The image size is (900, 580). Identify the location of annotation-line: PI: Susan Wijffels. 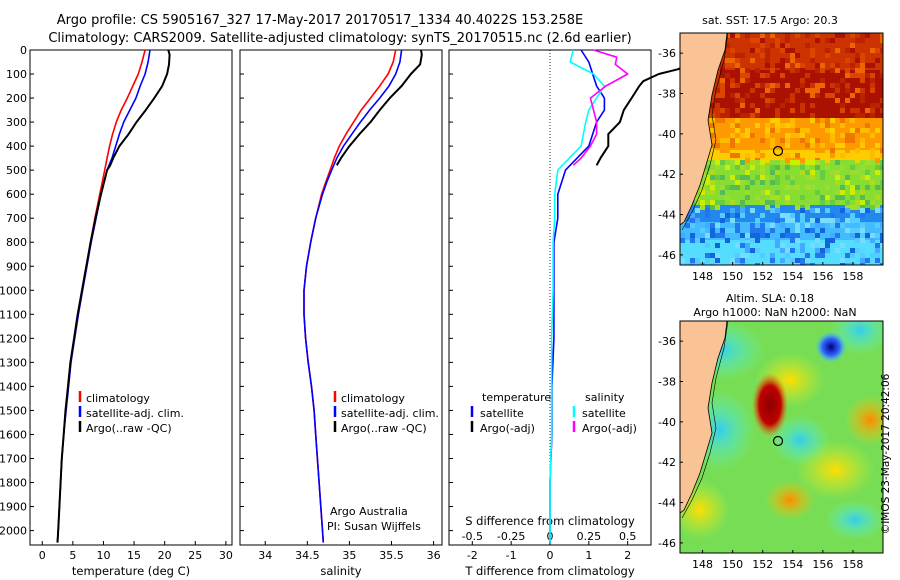
(374, 526).